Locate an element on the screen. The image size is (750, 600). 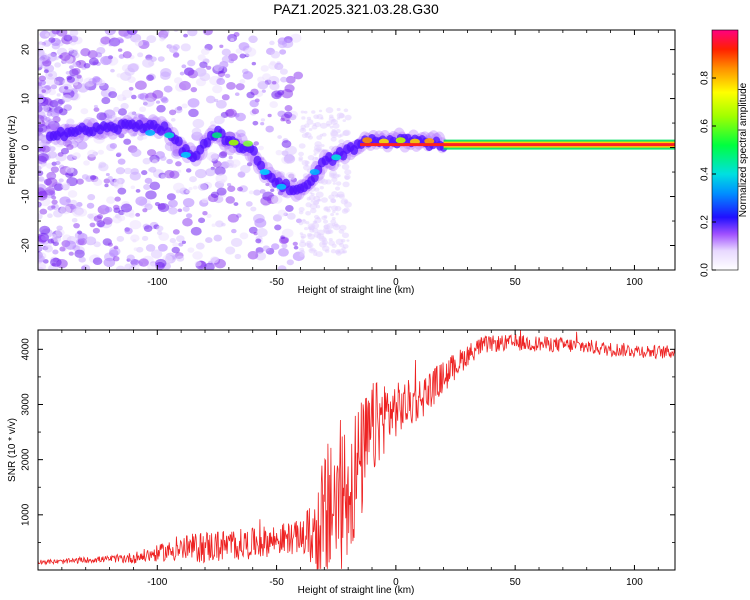
colorbar-tick-label: 0.8 is located at coordinates (705, 78).